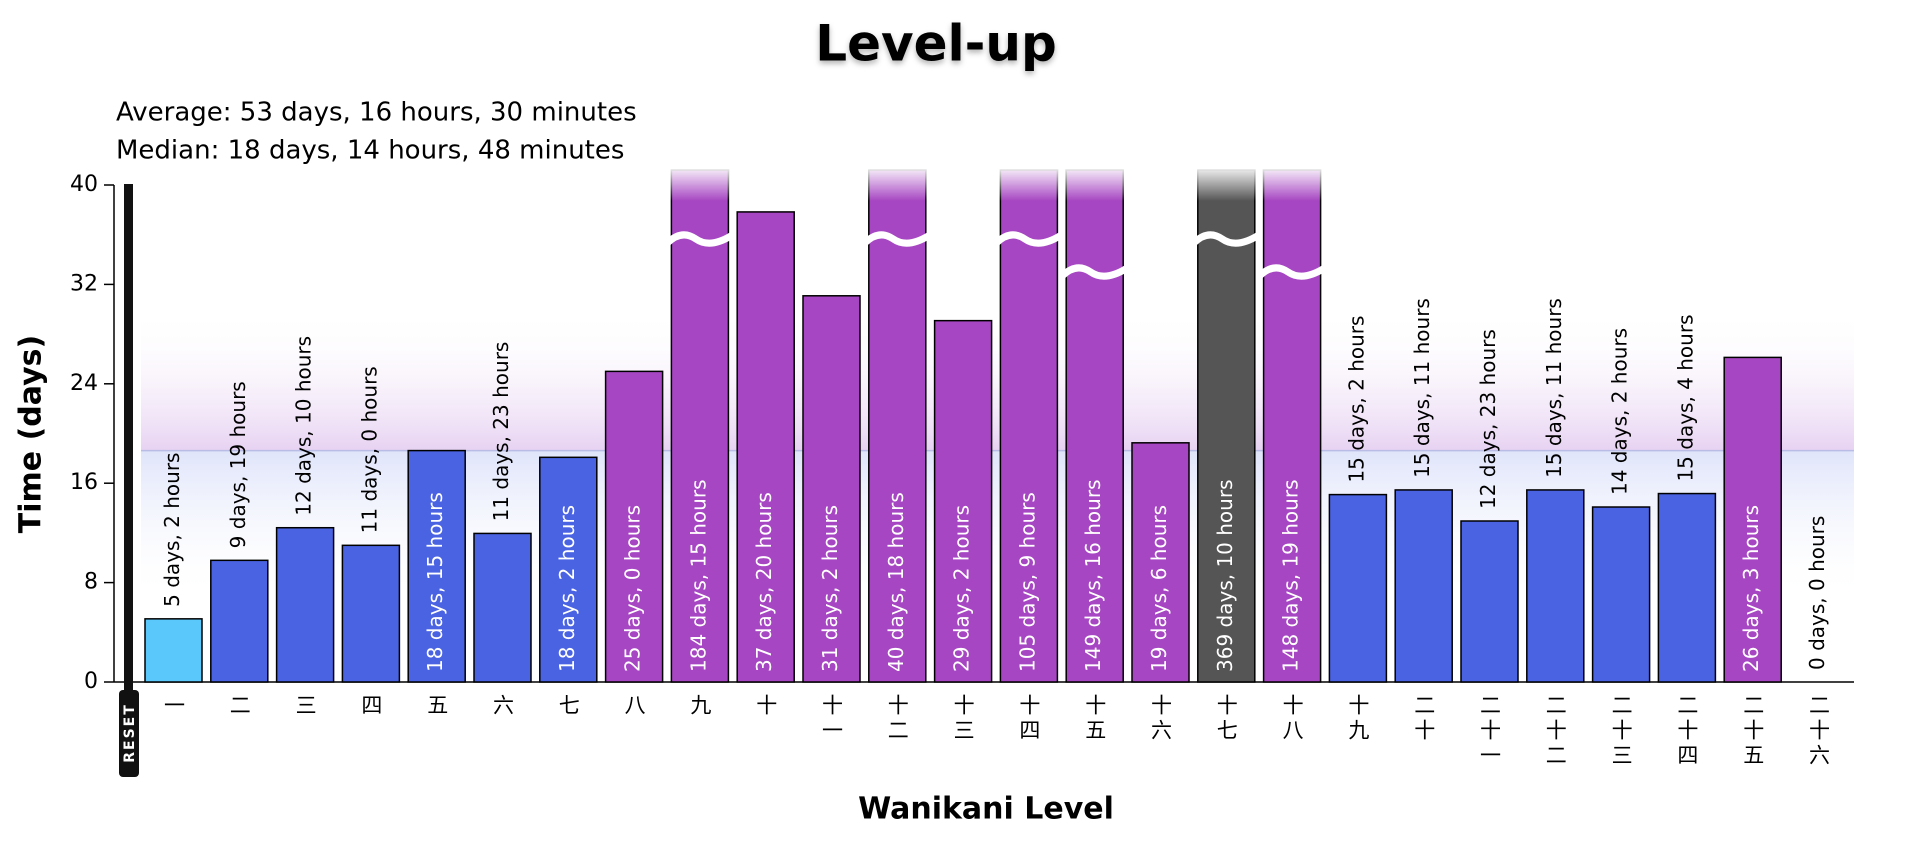 Image resolution: width=1920 pixels, height=849 pixels. I want to click on x-tick-label: 二十二, so click(1555, 731).